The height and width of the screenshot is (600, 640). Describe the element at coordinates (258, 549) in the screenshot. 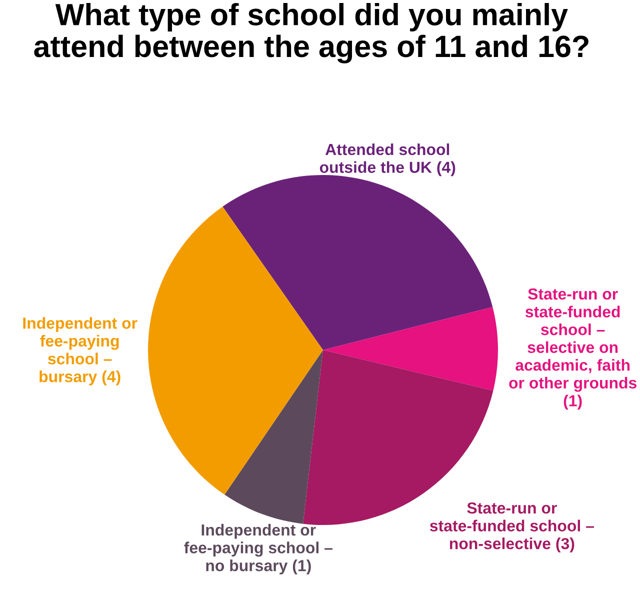

I see `slice-label: Independent or fee-paying school – no bursary (1)` at that location.